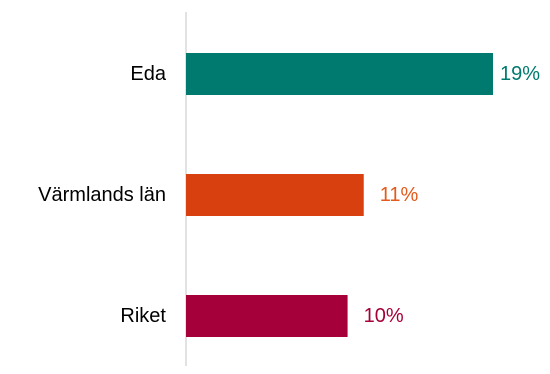  Describe the element at coordinates (148, 74) in the screenshot. I see `category-label-0: Eda` at that location.